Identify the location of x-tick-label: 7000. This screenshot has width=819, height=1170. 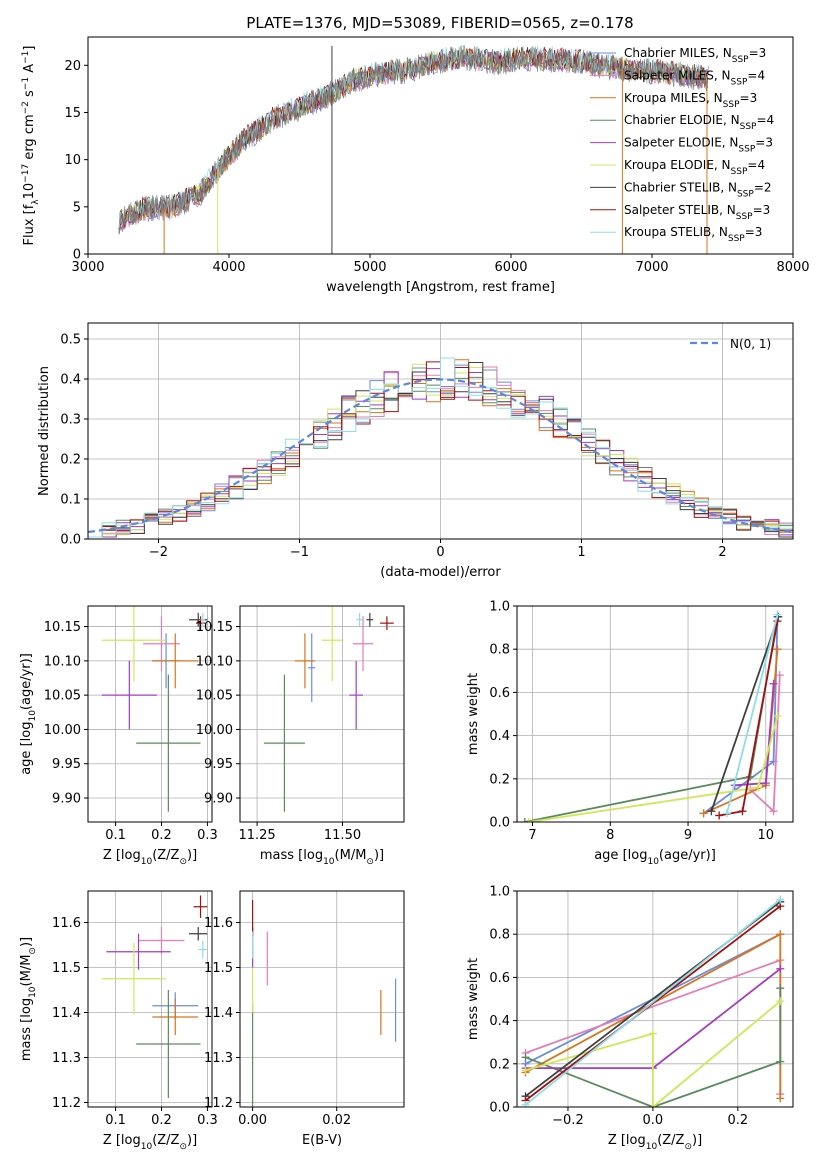
(651, 267).